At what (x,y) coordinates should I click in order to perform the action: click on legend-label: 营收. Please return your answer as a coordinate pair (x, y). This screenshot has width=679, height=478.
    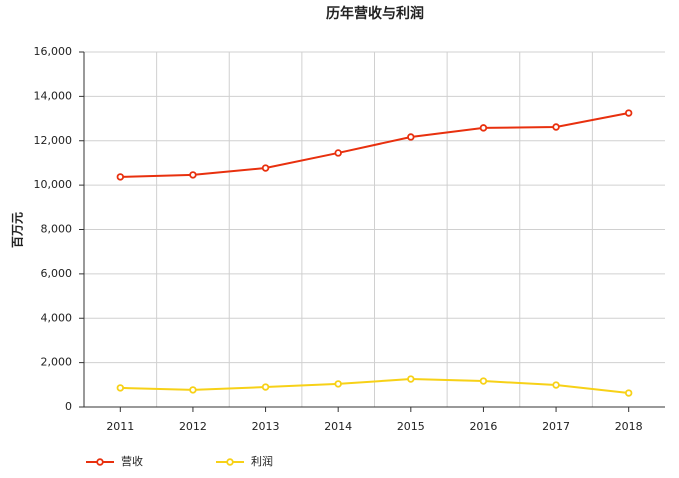
    Looking at the image, I should click on (132, 461).